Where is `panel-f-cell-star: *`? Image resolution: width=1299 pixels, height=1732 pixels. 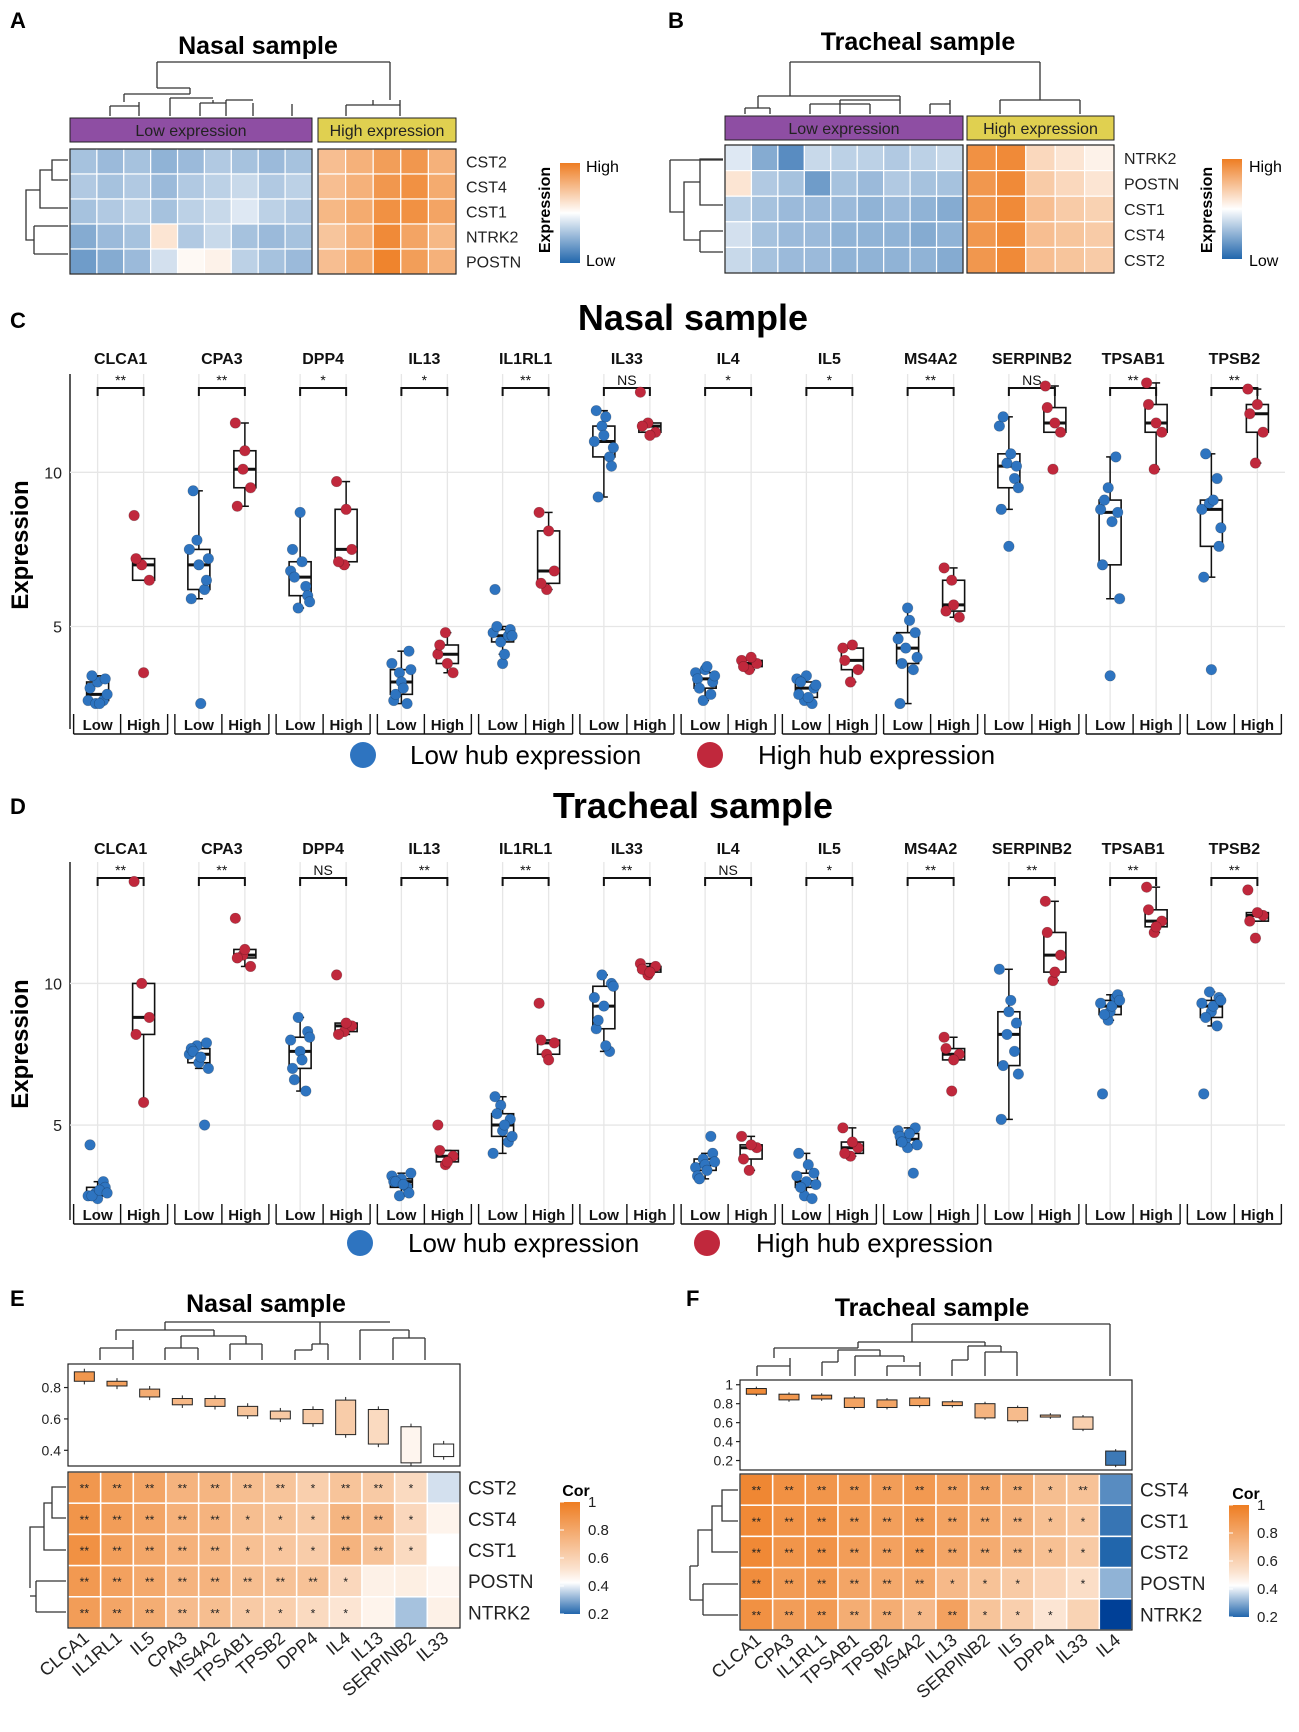 panel-f-cell-star: * is located at coordinates (985, 1584).